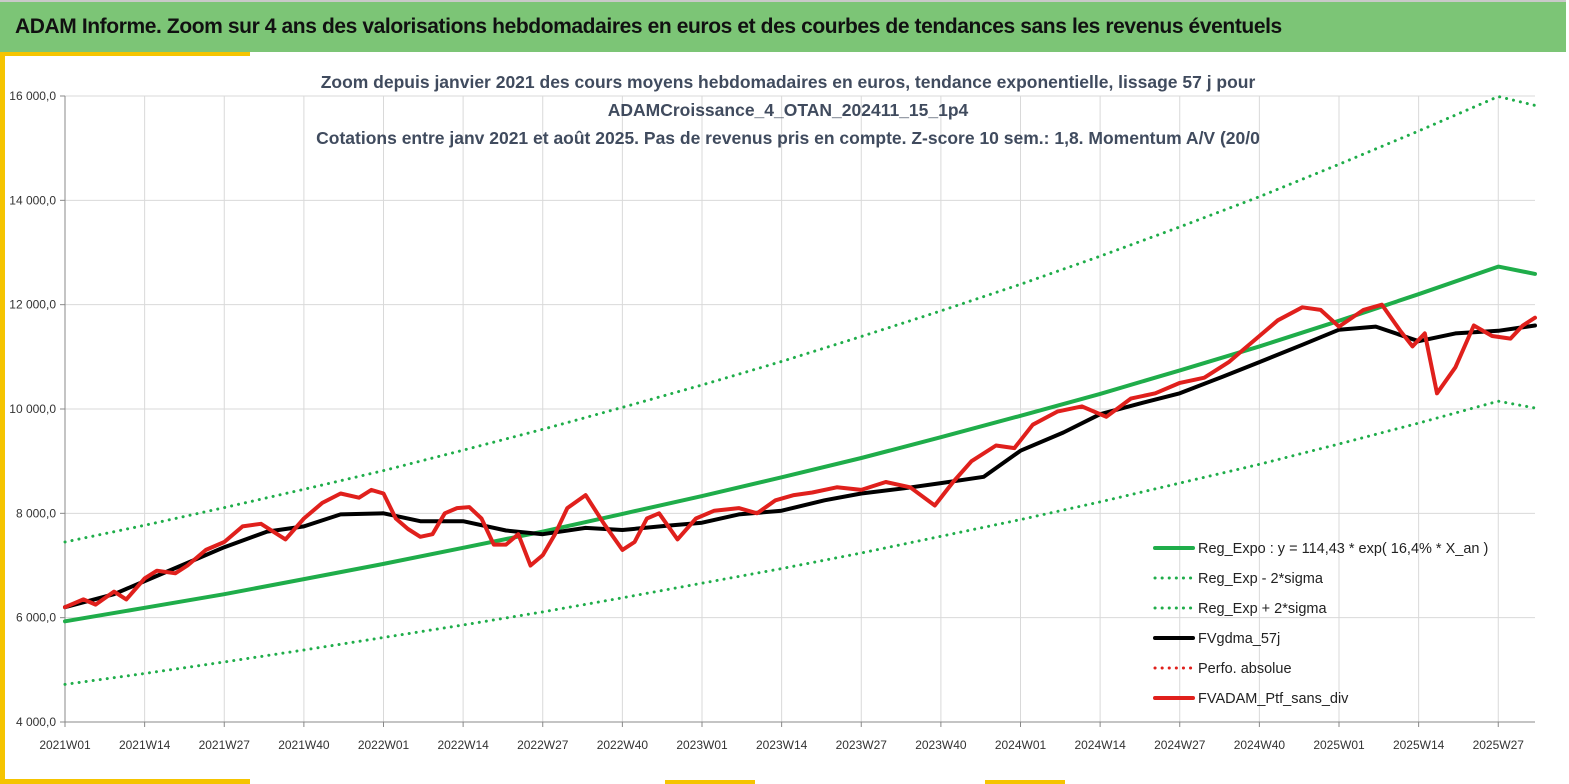 The width and height of the screenshot is (1569, 784). What do you see at coordinates (1021, 745) in the screenshot?
I see `x-tick-label: 2024W01` at bounding box center [1021, 745].